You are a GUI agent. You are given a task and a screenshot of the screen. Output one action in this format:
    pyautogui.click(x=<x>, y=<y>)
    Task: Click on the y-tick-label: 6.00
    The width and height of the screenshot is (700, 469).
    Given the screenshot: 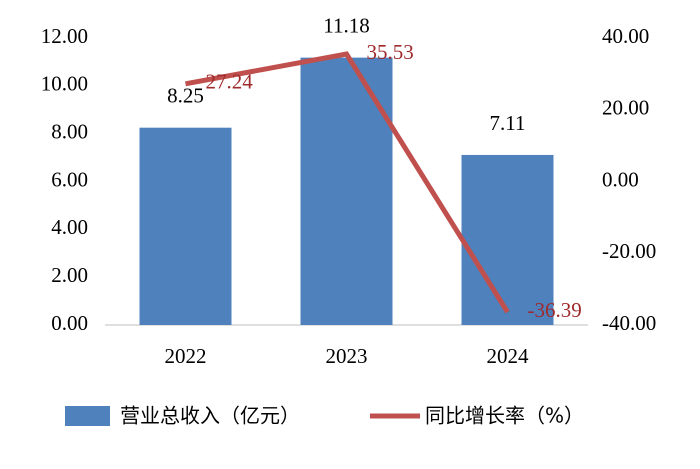 What is the action you would take?
    pyautogui.click(x=69, y=179)
    